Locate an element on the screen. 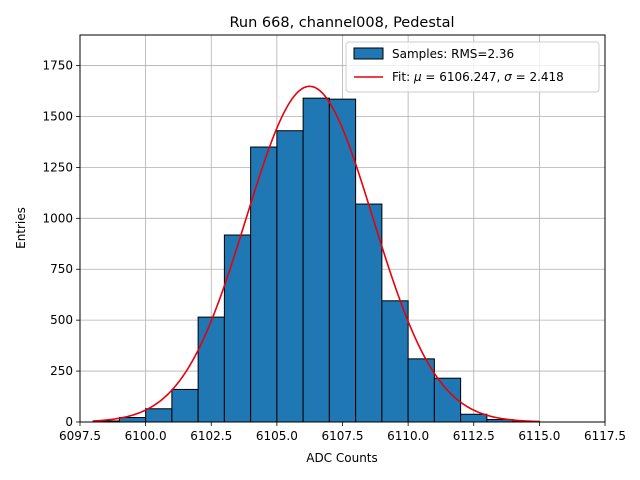 The image size is (640, 480). legend-box is located at coordinates (472, 67).